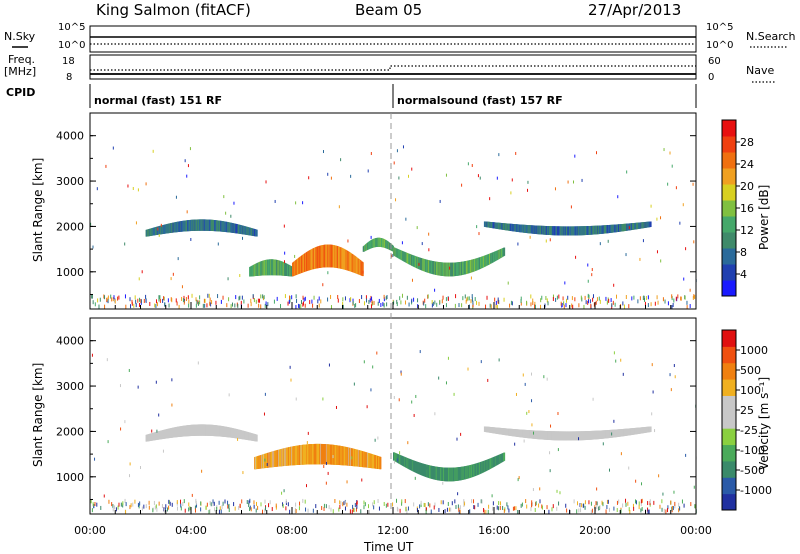 The image size is (800, 554). What do you see at coordinates (747, 142) in the screenshot?
I see `colorbar-tick-label: 28` at bounding box center [747, 142].